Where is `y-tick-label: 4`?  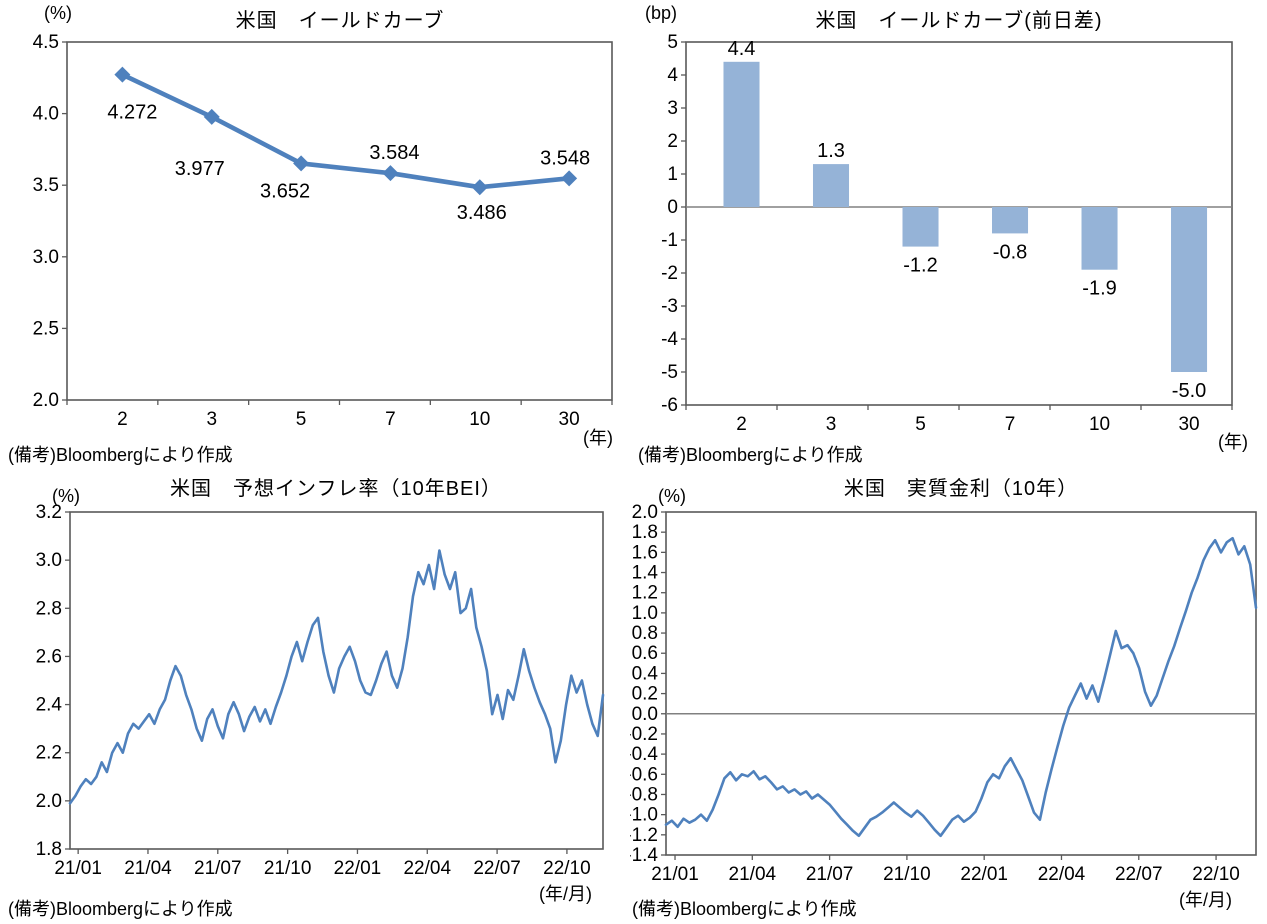 y-tick-label: 4 is located at coordinates (672, 75).